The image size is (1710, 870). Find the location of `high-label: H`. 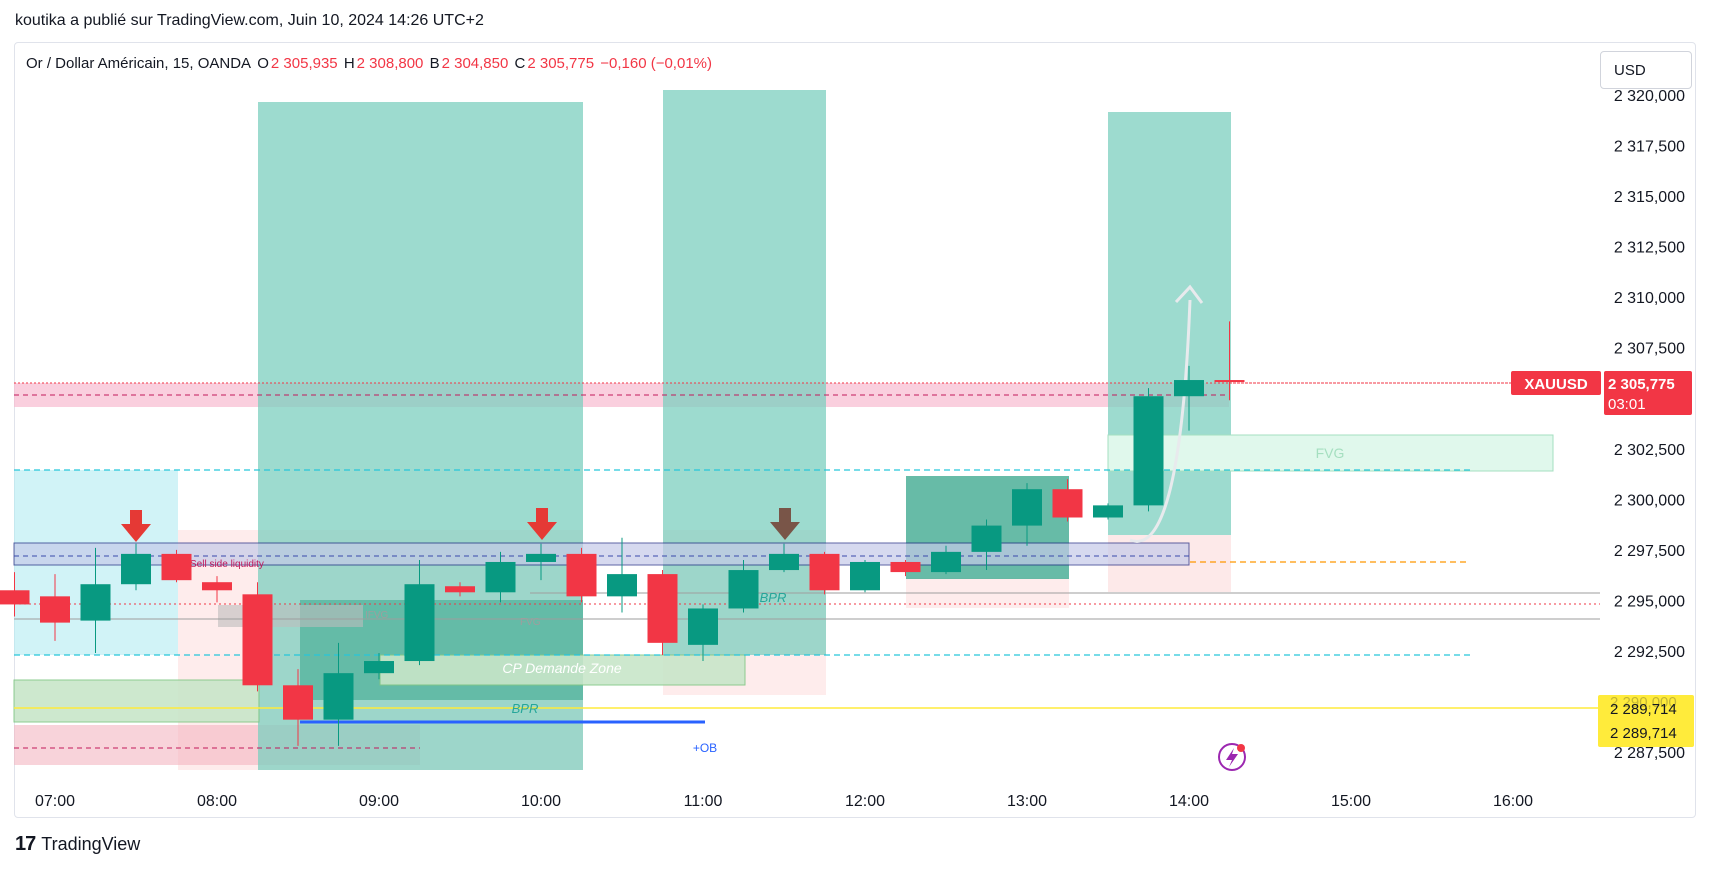

high-label: H is located at coordinates (349, 63).